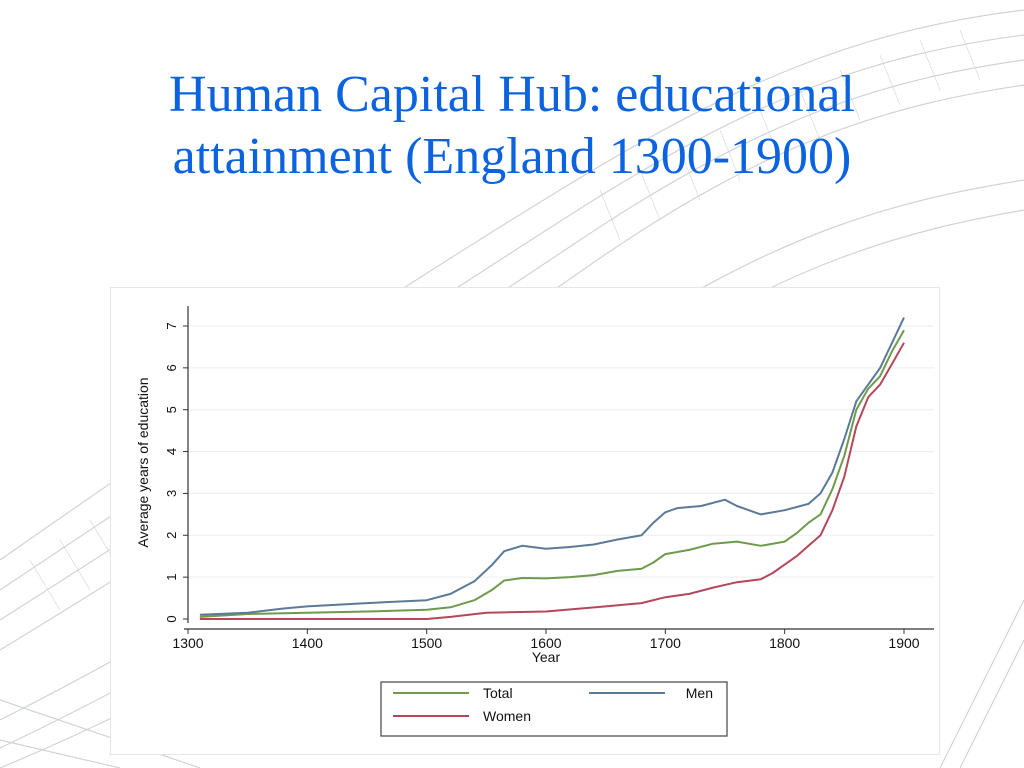  What do you see at coordinates (498, 693) in the screenshot?
I see `legend-label-total: Total` at bounding box center [498, 693].